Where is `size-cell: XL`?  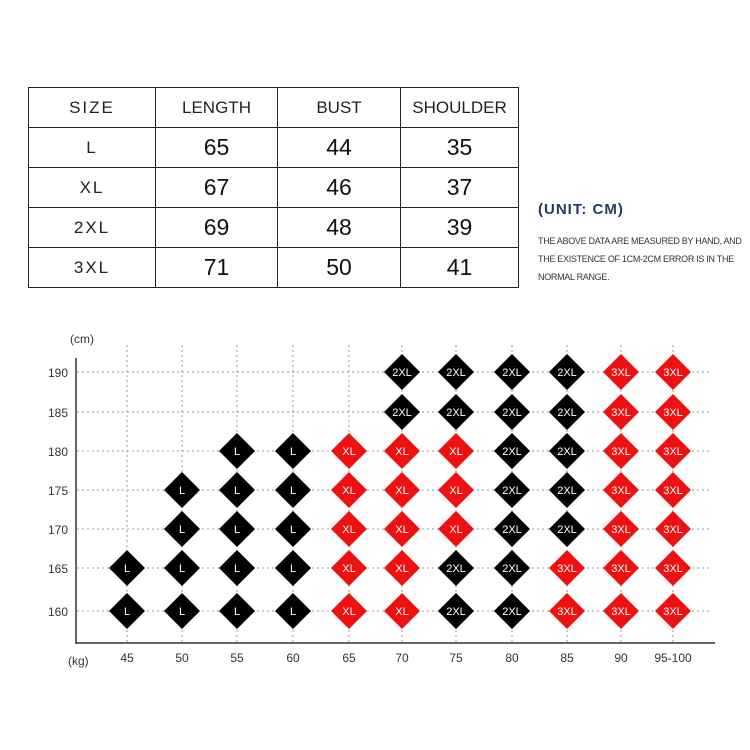
size-cell: XL is located at coordinates (92, 187).